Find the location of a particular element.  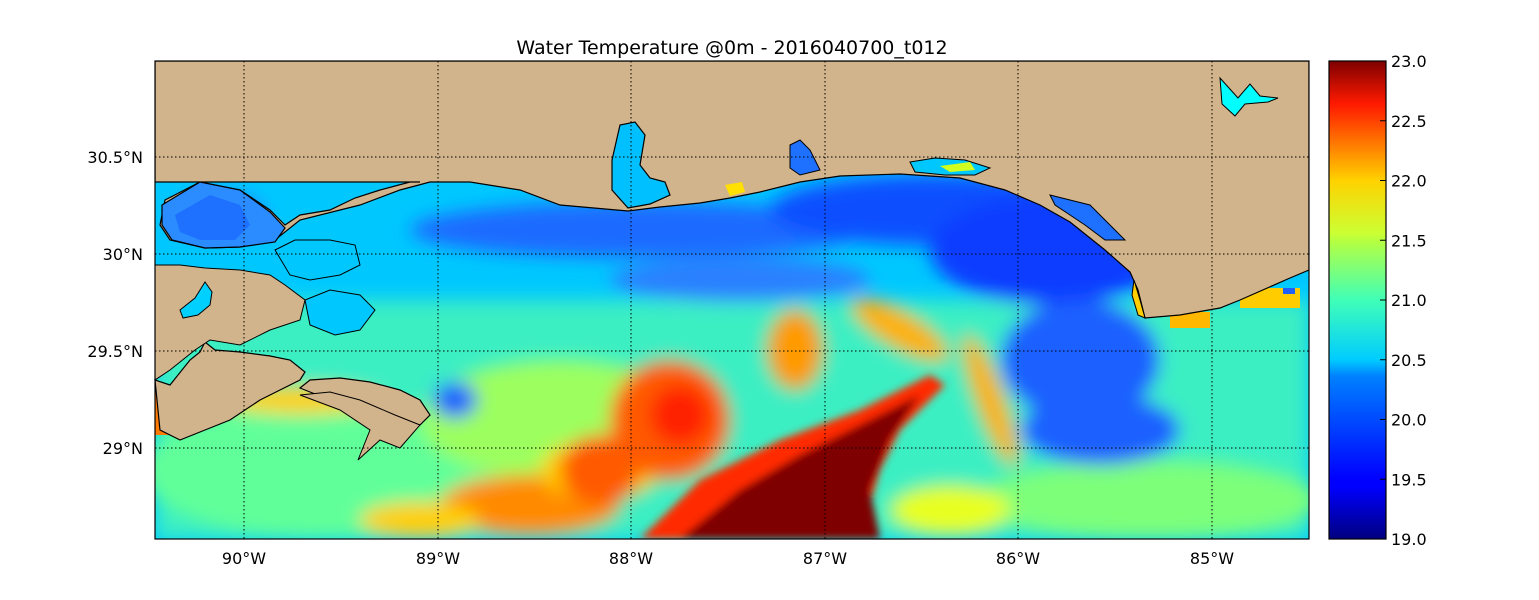

map-title: Water Temperature @0m - 2016040700_t012 is located at coordinates (731, 48).